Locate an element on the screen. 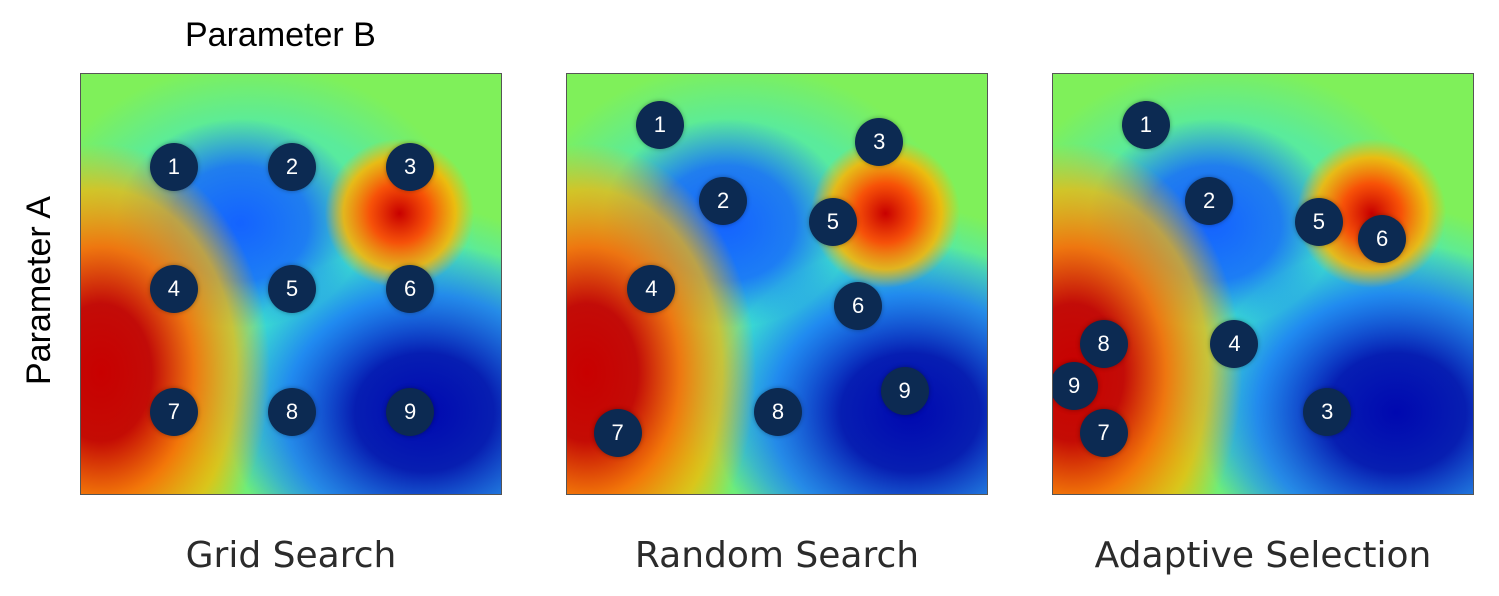 The height and width of the screenshot is (596, 1499). random-search-caption: Random Search is located at coordinates (777, 555).